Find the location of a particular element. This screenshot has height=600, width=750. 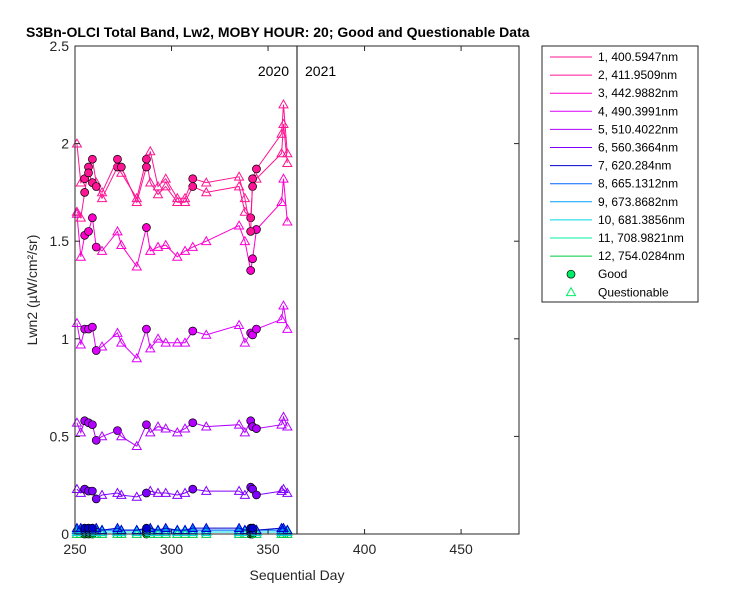

y-tick-label: 2 is located at coordinates (65, 144).